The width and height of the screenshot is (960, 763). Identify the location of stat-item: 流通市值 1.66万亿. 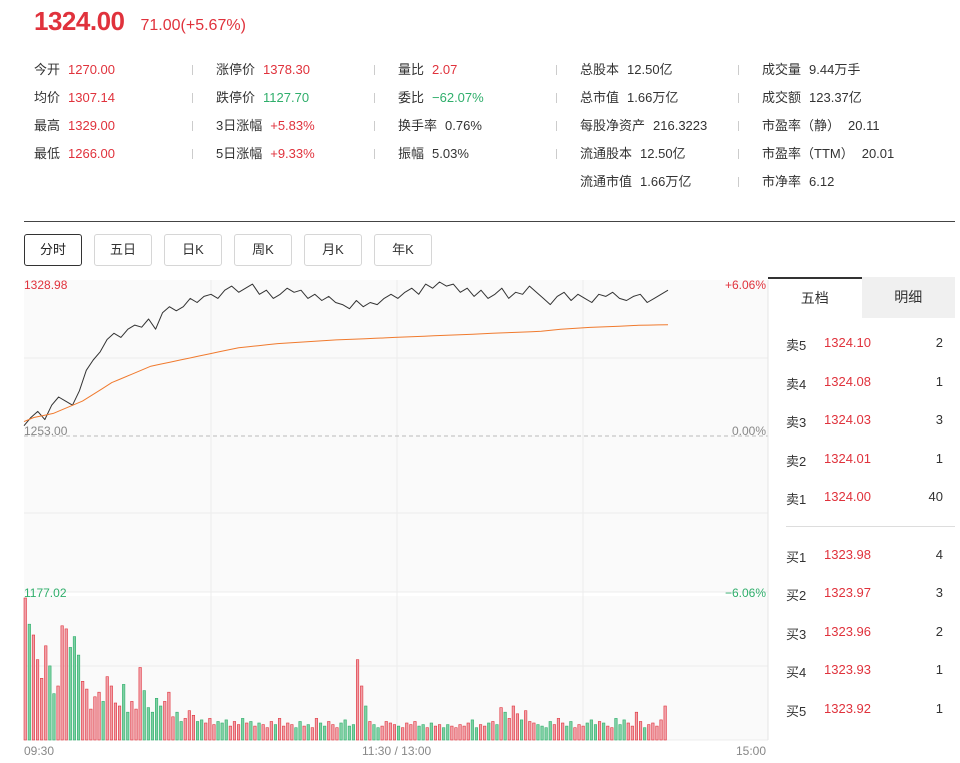
(643, 186).